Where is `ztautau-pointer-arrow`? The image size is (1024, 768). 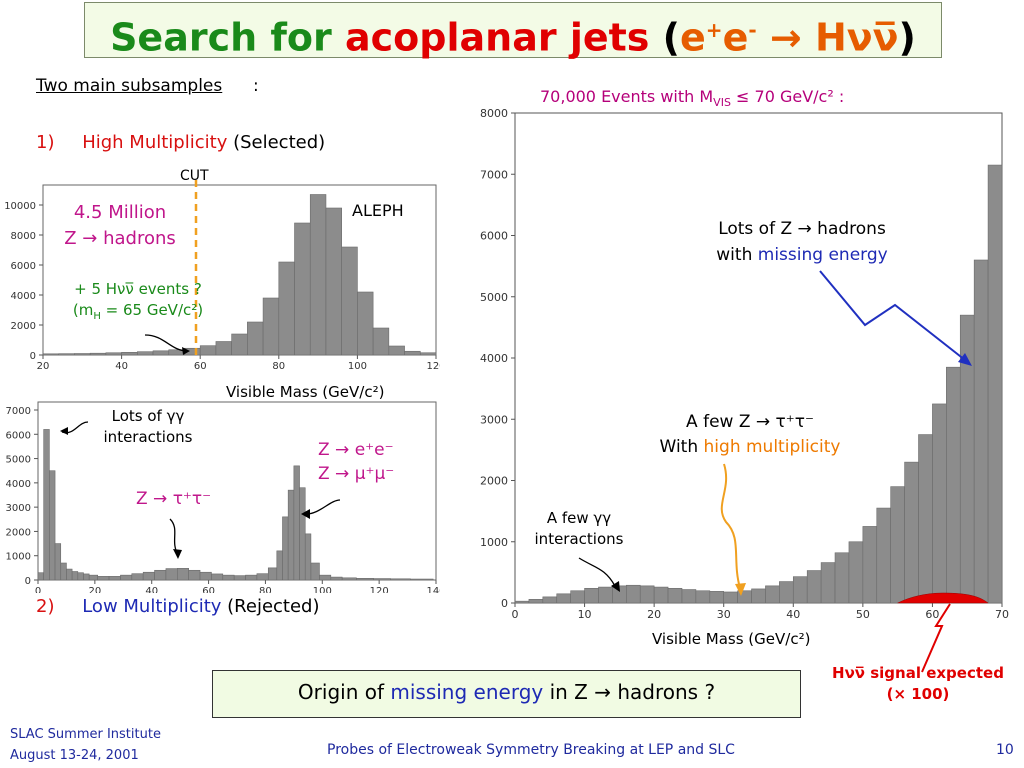
ztautau-pointer-arrow is located at coordinates (175, 538).